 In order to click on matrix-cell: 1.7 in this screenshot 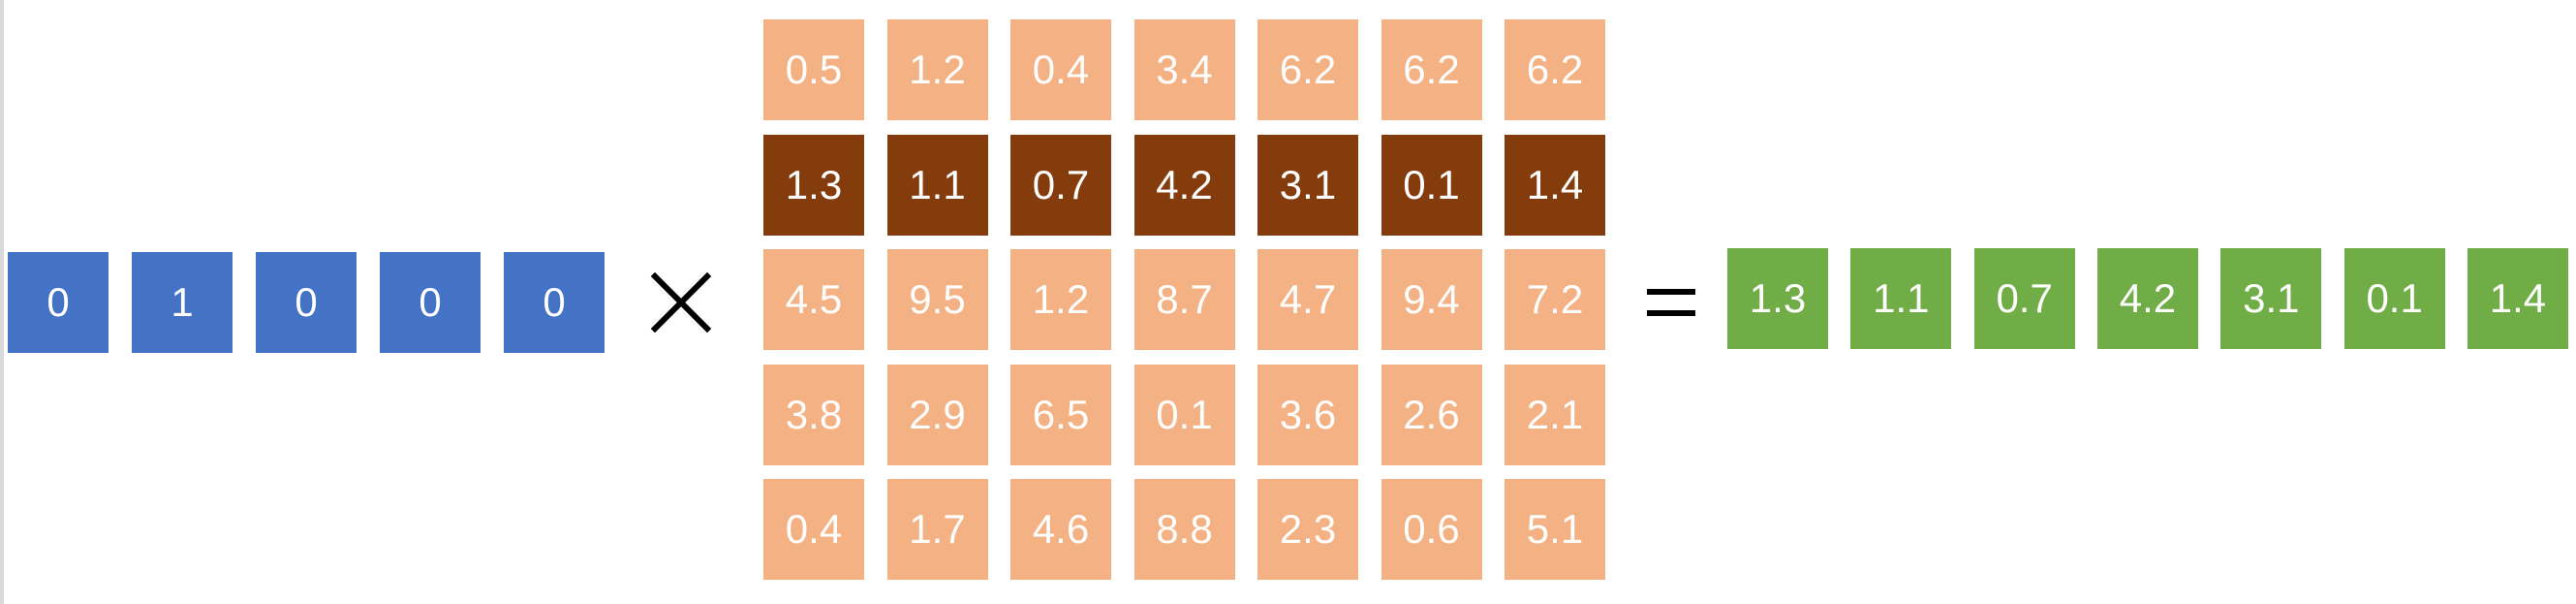, I will do `click(937, 529)`.